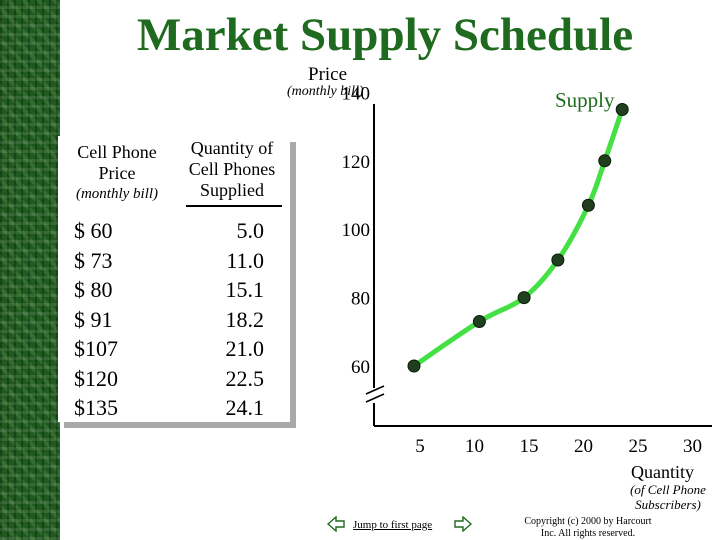 The width and height of the screenshot is (720, 540). What do you see at coordinates (96, 378) in the screenshot?
I see `price-cell: $120` at bounding box center [96, 378].